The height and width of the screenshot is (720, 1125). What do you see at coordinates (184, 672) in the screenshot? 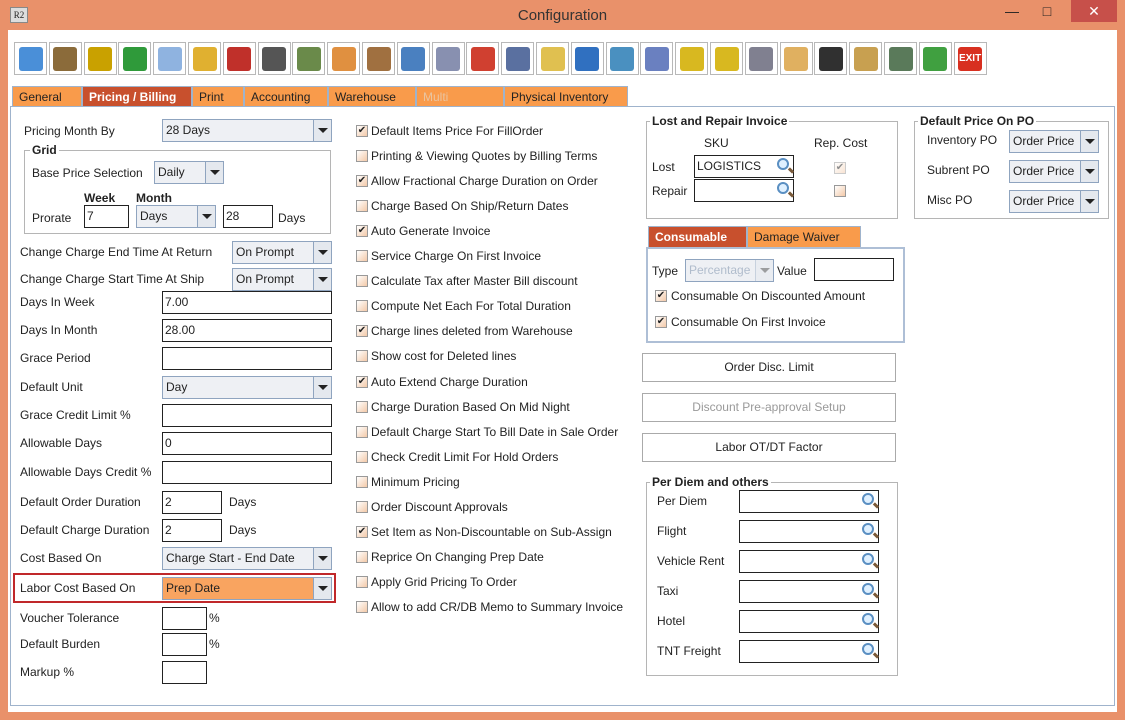
I see `markup-input` at bounding box center [184, 672].